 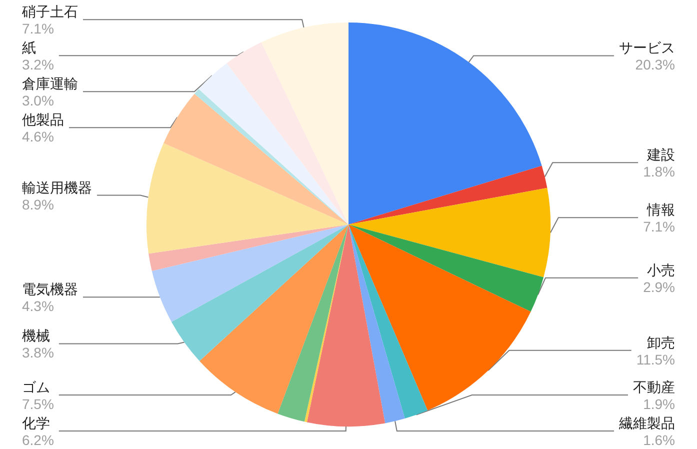 What do you see at coordinates (655, 359) in the screenshot?
I see `data-label: 11.5%` at bounding box center [655, 359].